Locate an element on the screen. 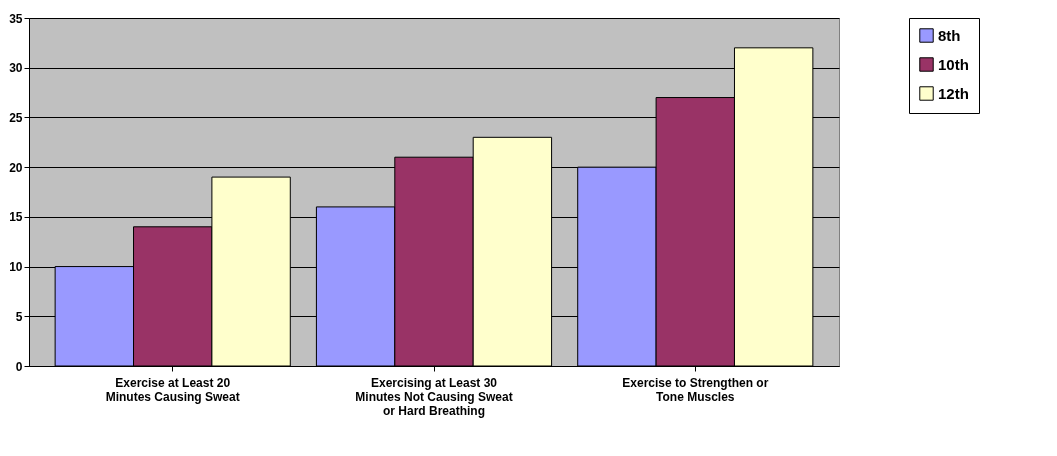  x-tick-label: Exercising at Least 30 Minutes Not Causing Sweat or Hard Breathing is located at coordinates (434, 396).